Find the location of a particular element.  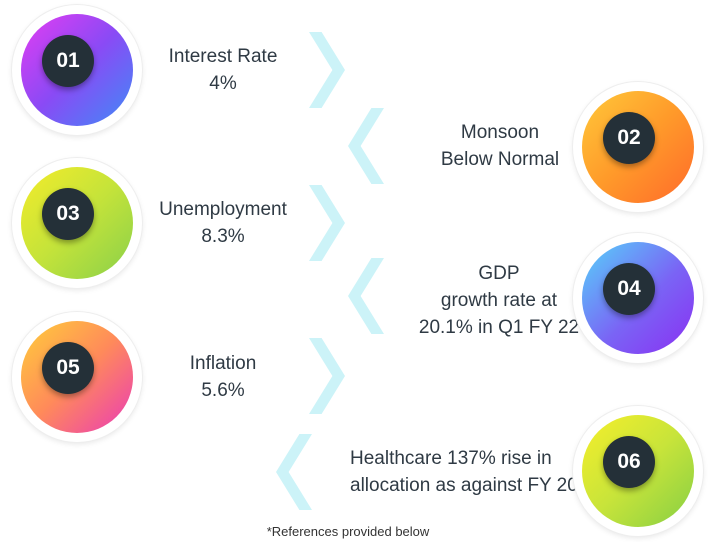

card-value: 4% is located at coordinates (223, 83).